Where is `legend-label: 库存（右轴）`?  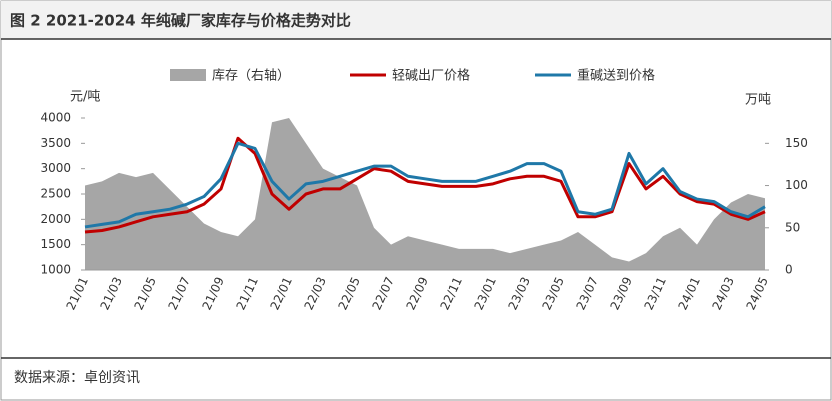
legend-label: 库存（右轴） is located at coordinates (251, 76).